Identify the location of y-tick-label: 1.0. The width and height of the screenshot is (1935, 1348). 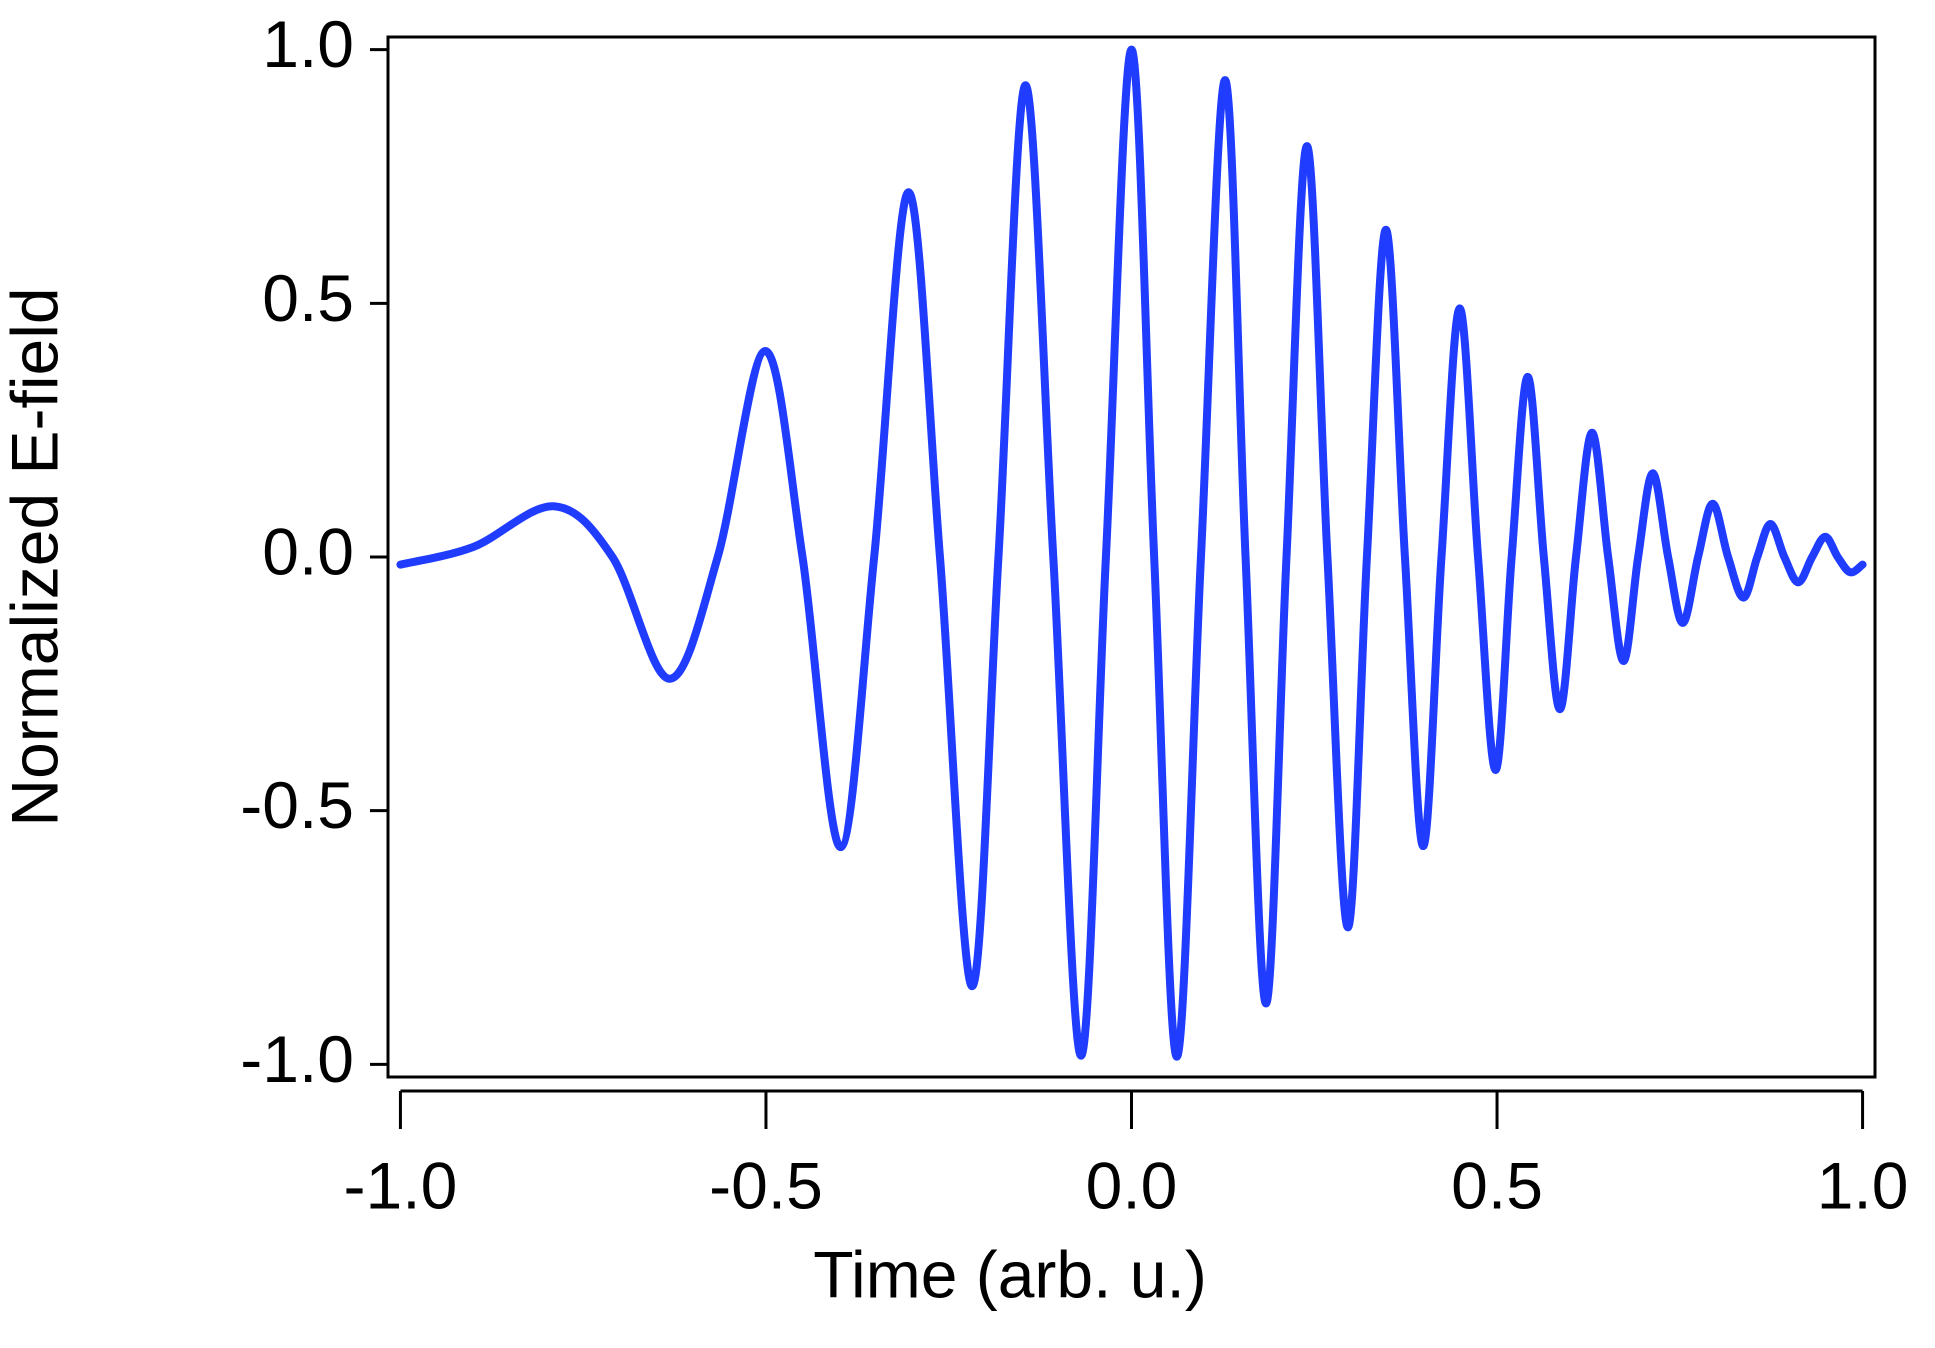
(308, 44).